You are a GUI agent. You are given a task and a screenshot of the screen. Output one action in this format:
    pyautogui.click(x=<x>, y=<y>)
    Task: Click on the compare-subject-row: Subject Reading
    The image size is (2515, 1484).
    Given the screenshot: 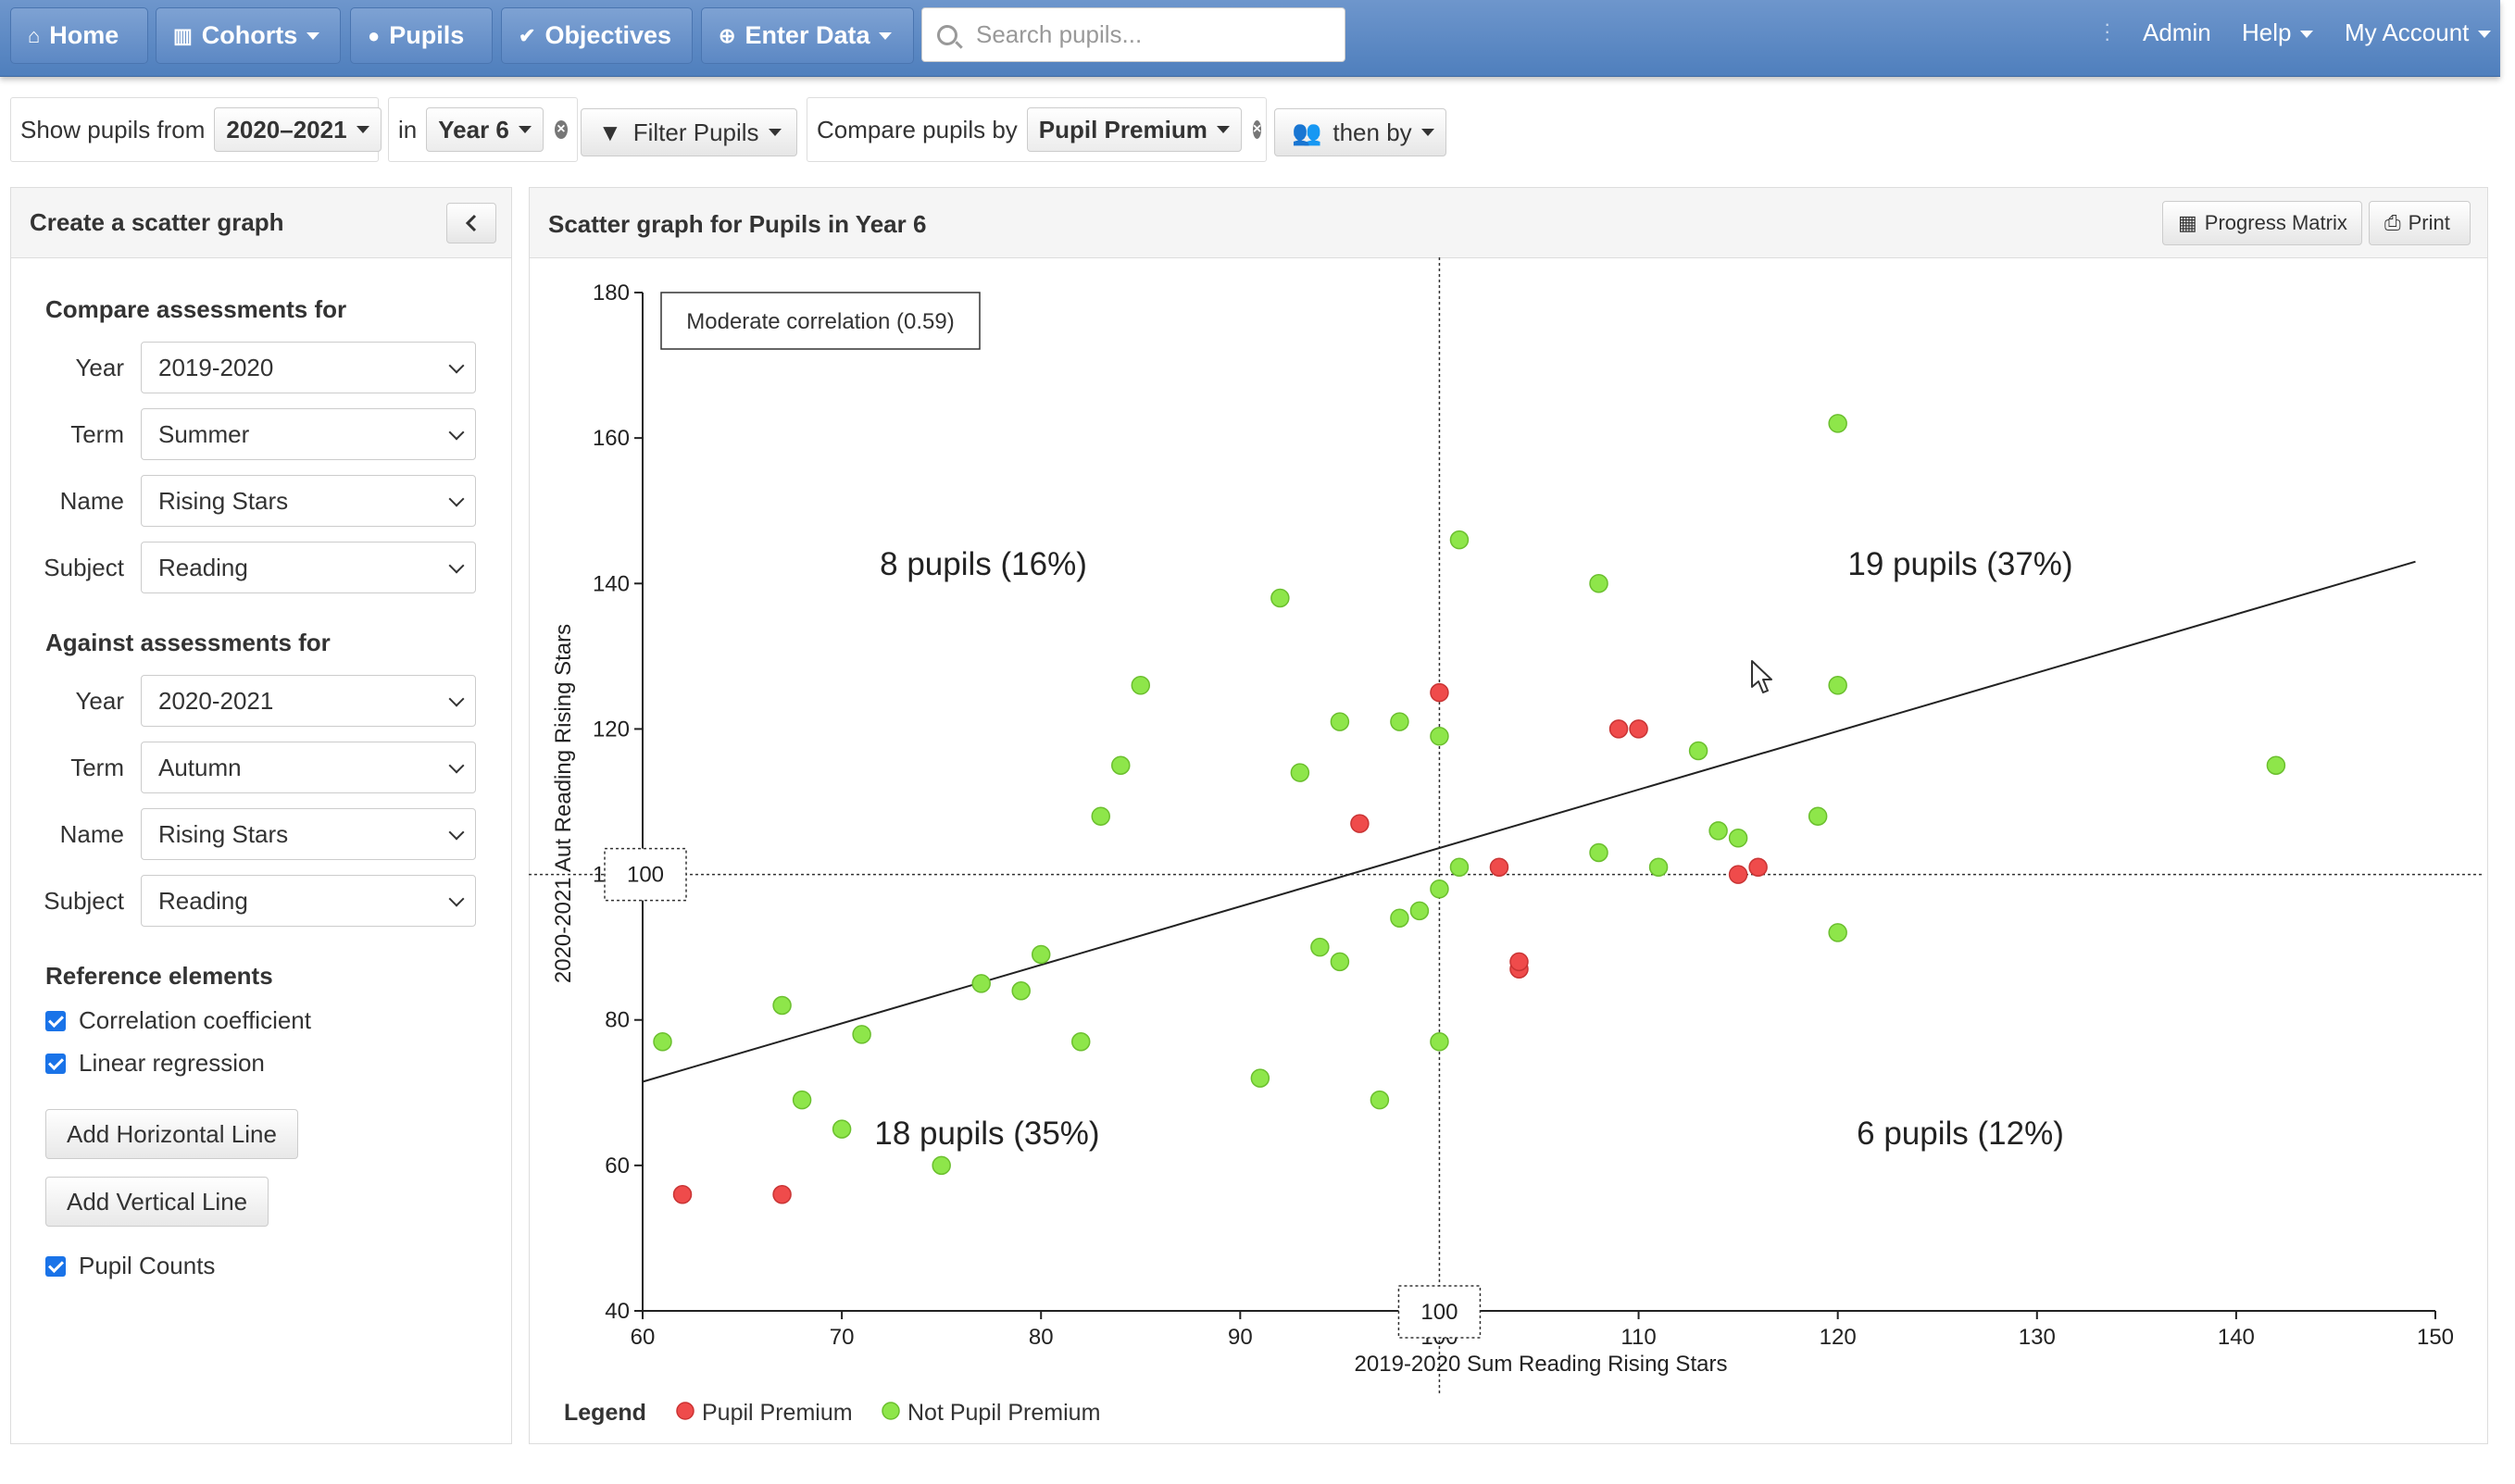 What is the action you would take?
    pyautogui.click(x=262, y=568)
    